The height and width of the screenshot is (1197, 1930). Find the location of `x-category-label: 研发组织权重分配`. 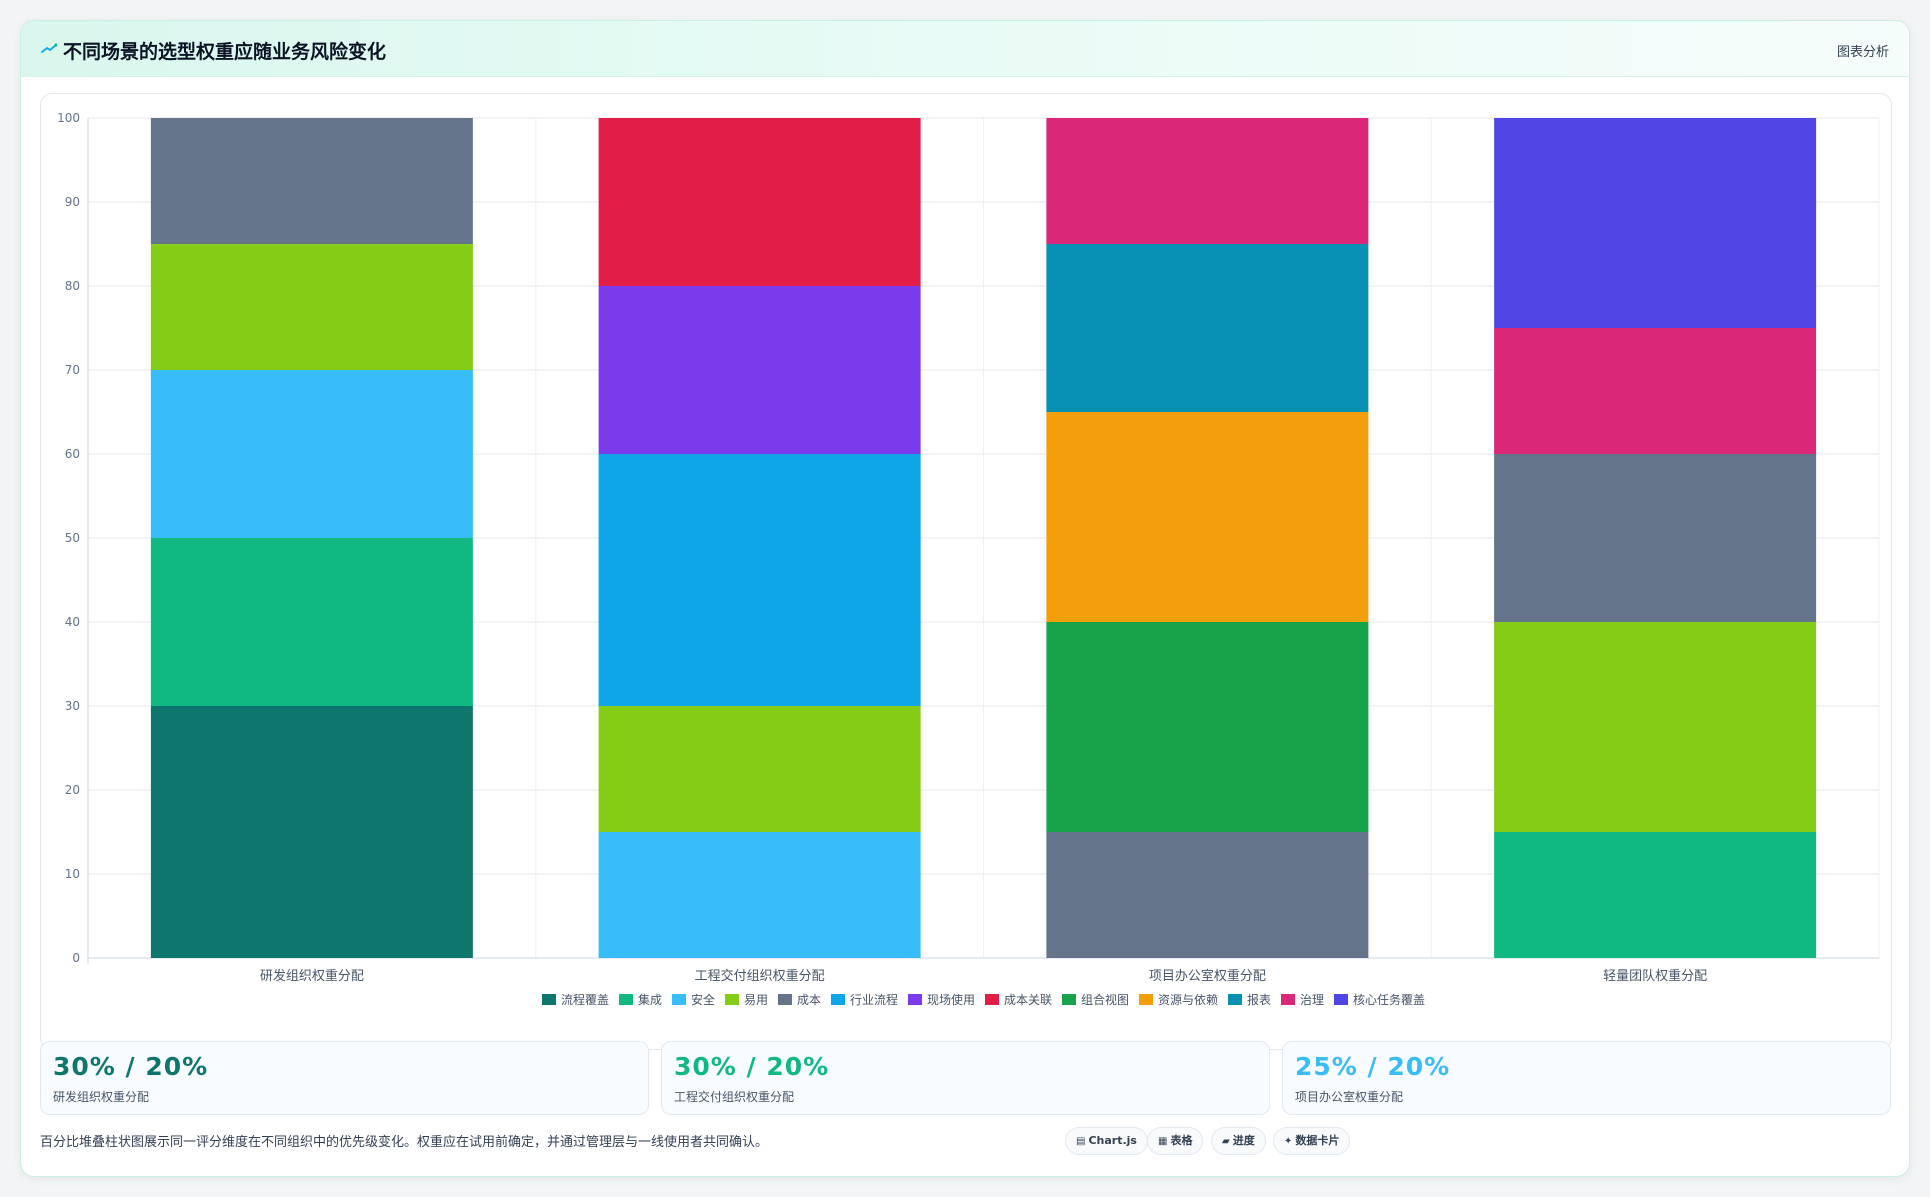

x-category-label: 研发组织权重分配 is located at coordinates (312, 976).